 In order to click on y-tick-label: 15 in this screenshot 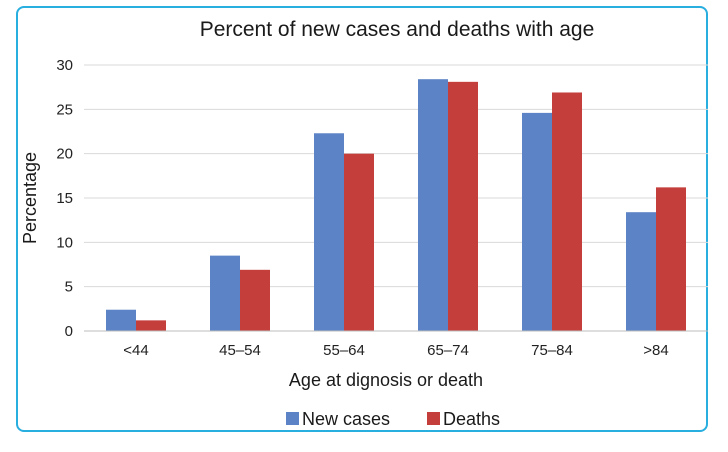, I will do `click(64, 198)`.